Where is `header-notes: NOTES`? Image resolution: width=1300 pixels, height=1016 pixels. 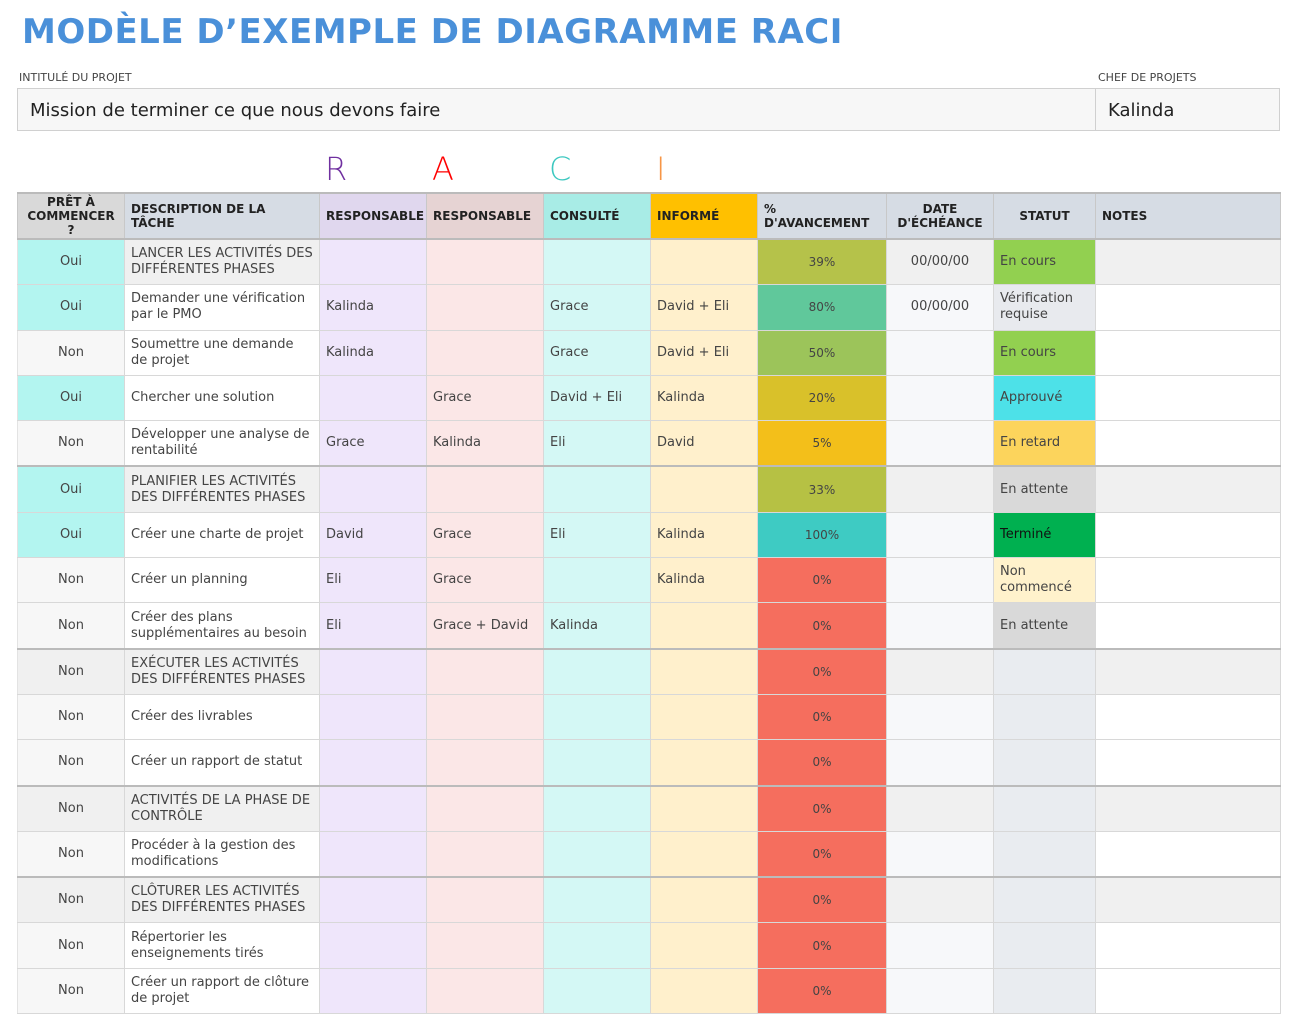 header-notes: NOTES is located at coordinates (1188, 216).